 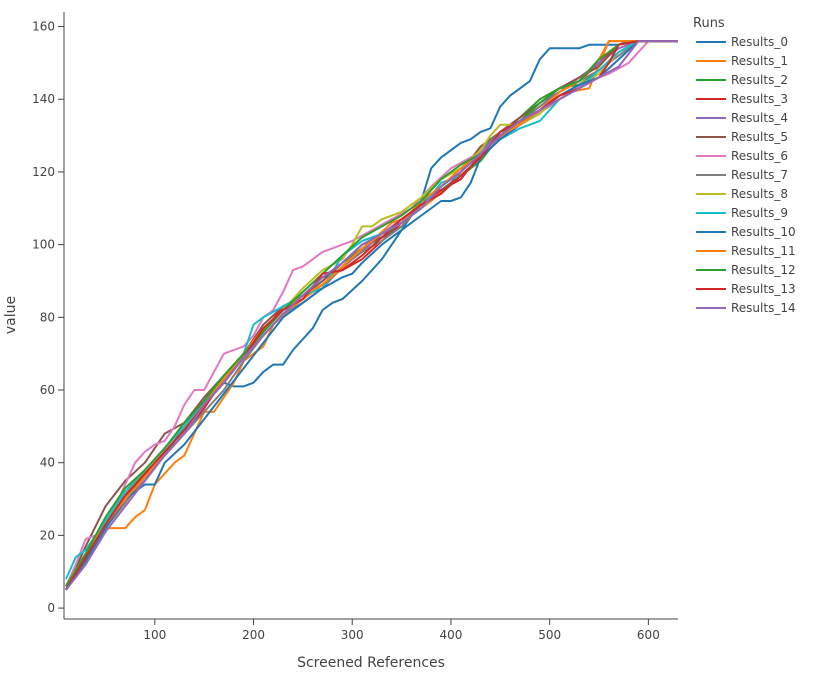 What do you see at coordinates (154, 635) in the screenshot?
I see `x-tick-label: 100` at bounding box center [154, 635].